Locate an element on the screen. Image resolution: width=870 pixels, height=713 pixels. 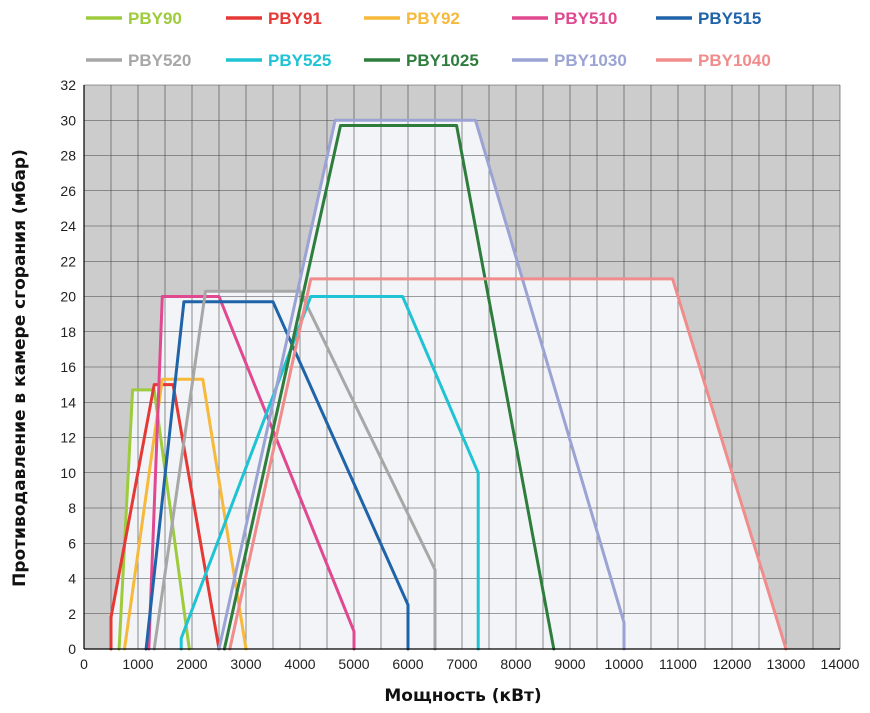
x-tick-label: 2000 is located at coordinates (191, 664).